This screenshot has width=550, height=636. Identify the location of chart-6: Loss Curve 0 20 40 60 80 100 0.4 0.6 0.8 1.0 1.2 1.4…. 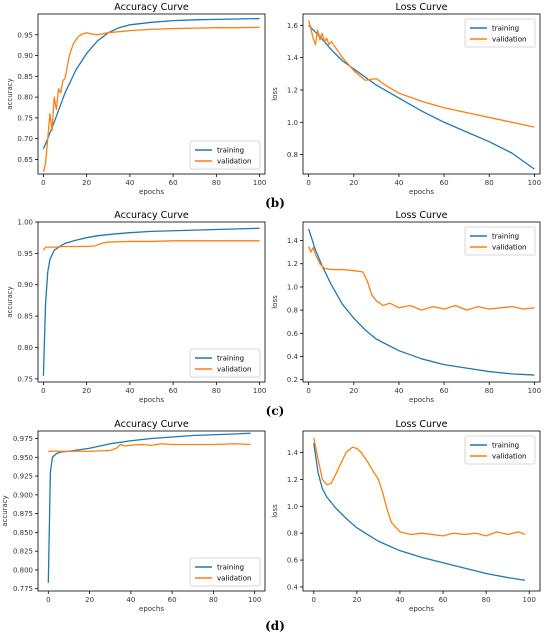
(406, 516).